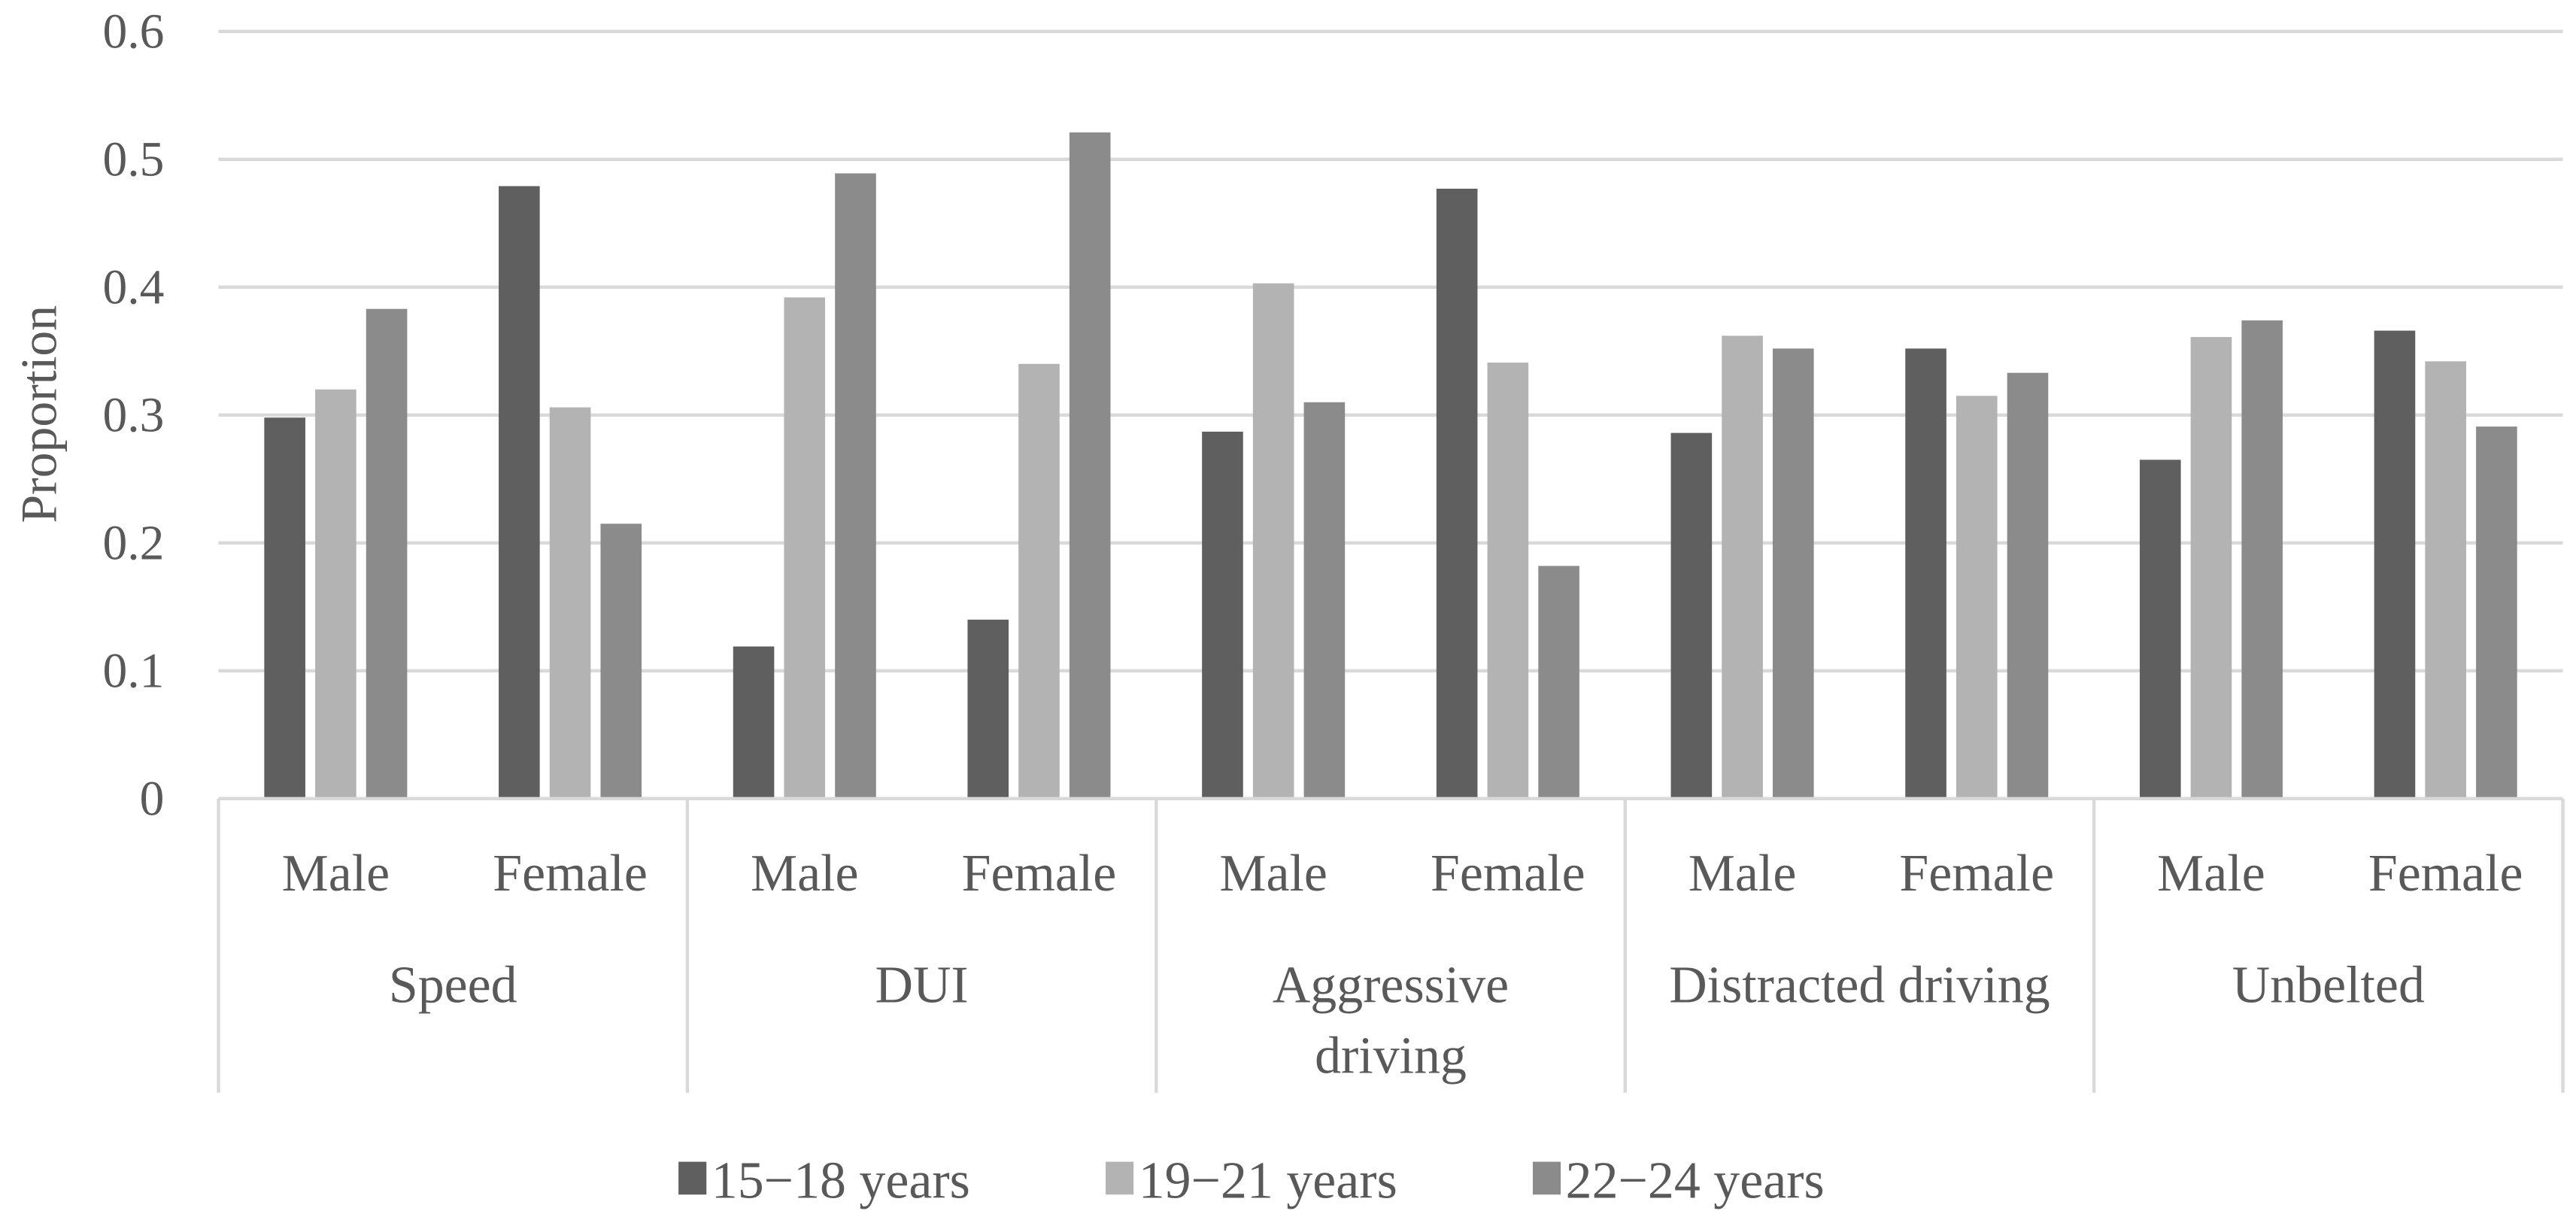  Describe the element at coordinates (134, 544) in the screenshot. I see `y-tick-label: 0.2` at that location.